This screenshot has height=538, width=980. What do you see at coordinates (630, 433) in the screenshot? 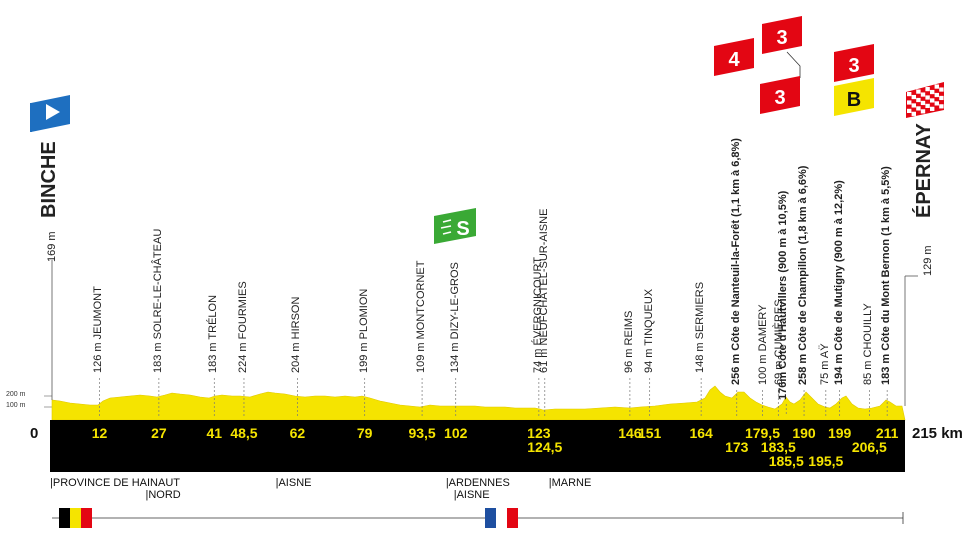
I see `km-marker: 146` at bounding box center [630, 433].